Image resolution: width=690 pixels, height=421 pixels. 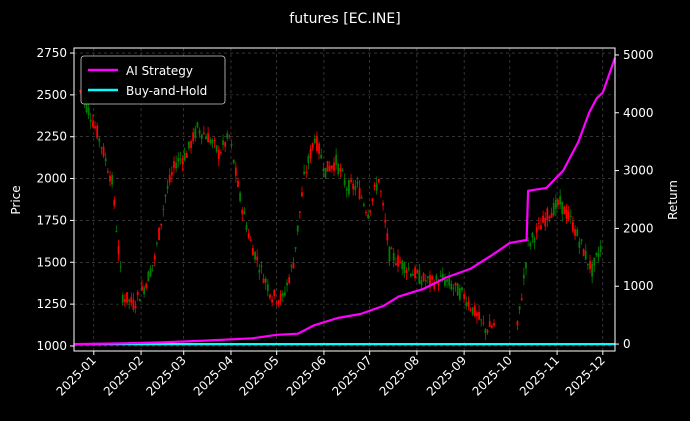 What do you see at coordinates (634, 199) in the screenshot?
I see `right-y-axis: 0 1000 2000 3000 4000 5000` at bounding box center [634, 199].